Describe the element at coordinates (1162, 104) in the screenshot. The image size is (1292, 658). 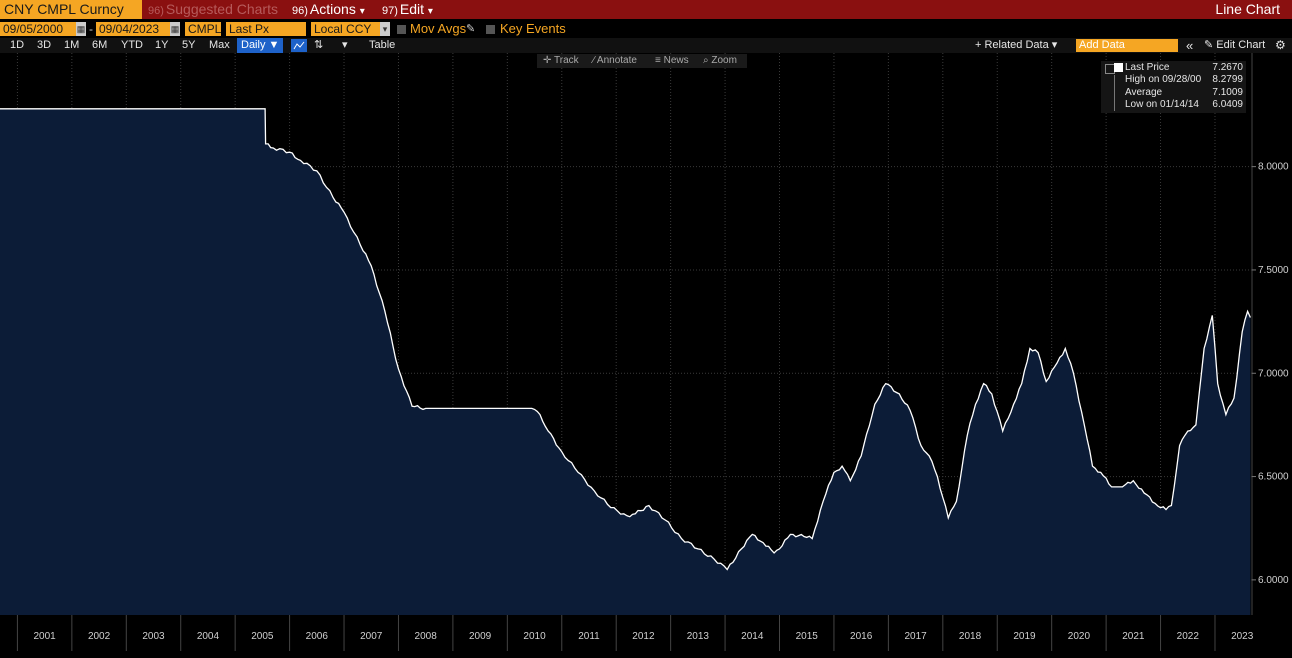
I see `legend-low-label: Low on 01/14/14` at that location.